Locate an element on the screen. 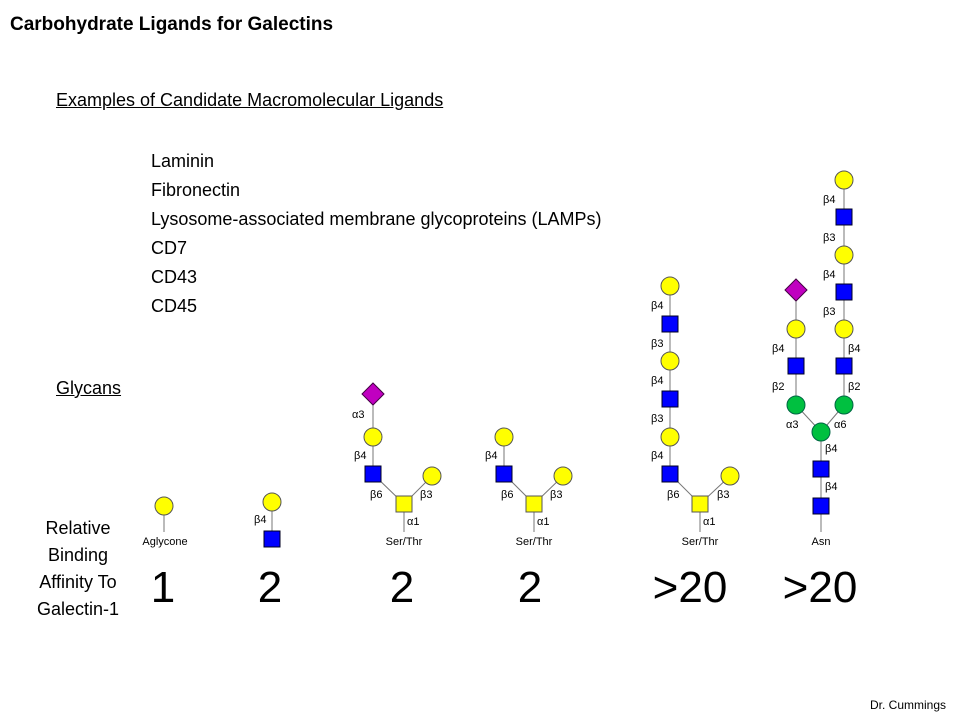 Image resolution: width=960 pixels, height=720 pixels. affinity-label-line: Relative is located at coordinates (78, 528).